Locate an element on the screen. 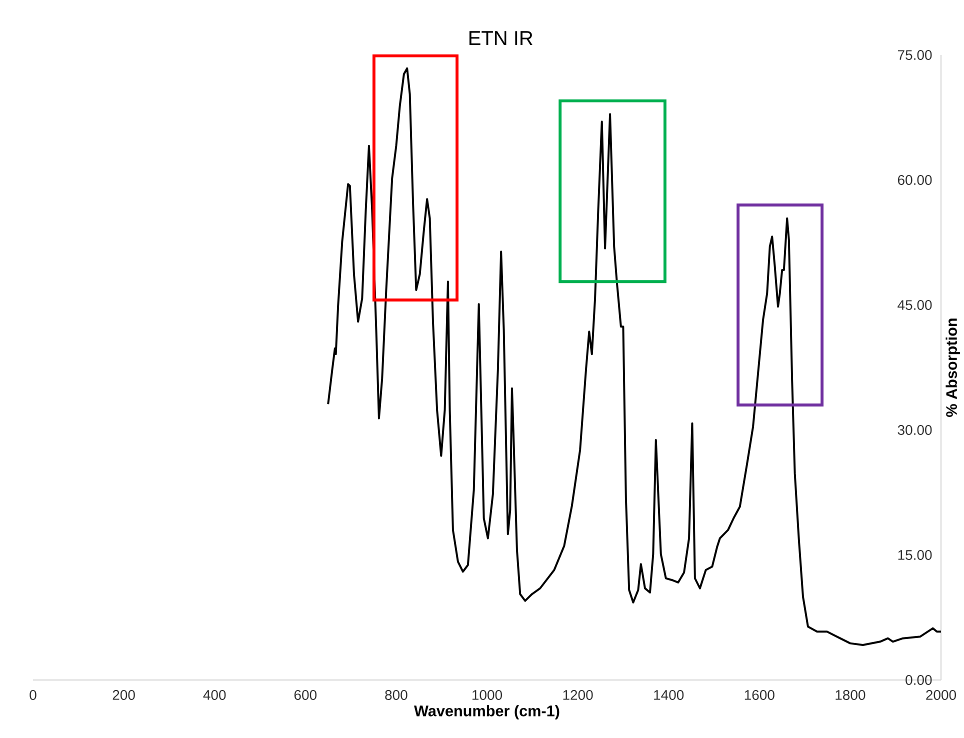 This screenshot has width=964, height=738. chart-title: ETN IR is located at coordinates (500, 38).